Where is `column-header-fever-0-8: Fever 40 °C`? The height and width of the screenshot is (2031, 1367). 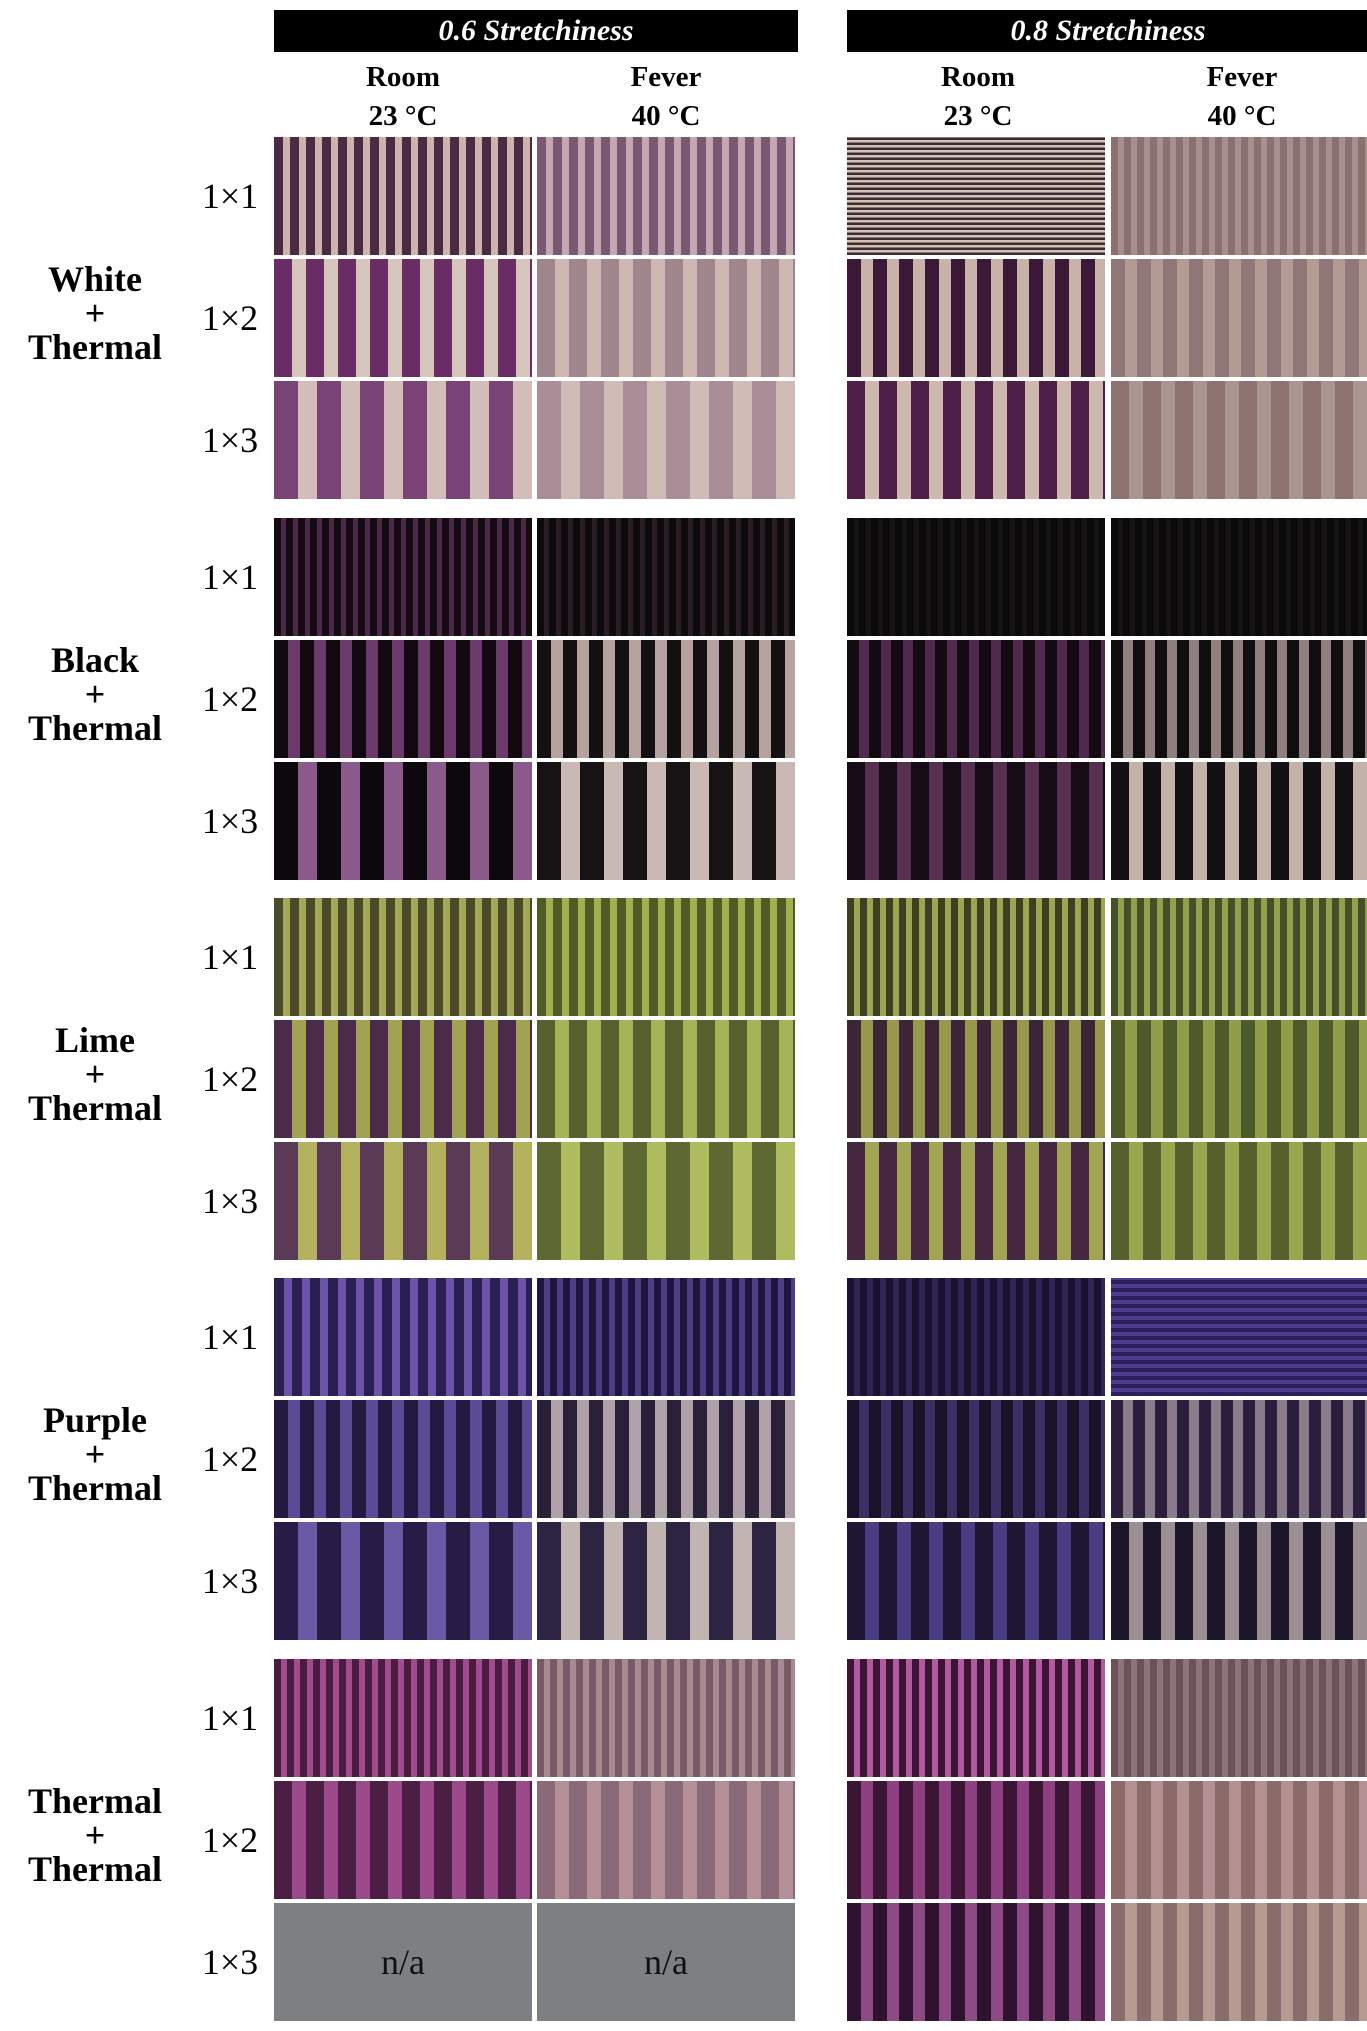 column-header-fever-0-8: Fever 40 °C is located at coordinates (1242, 96).